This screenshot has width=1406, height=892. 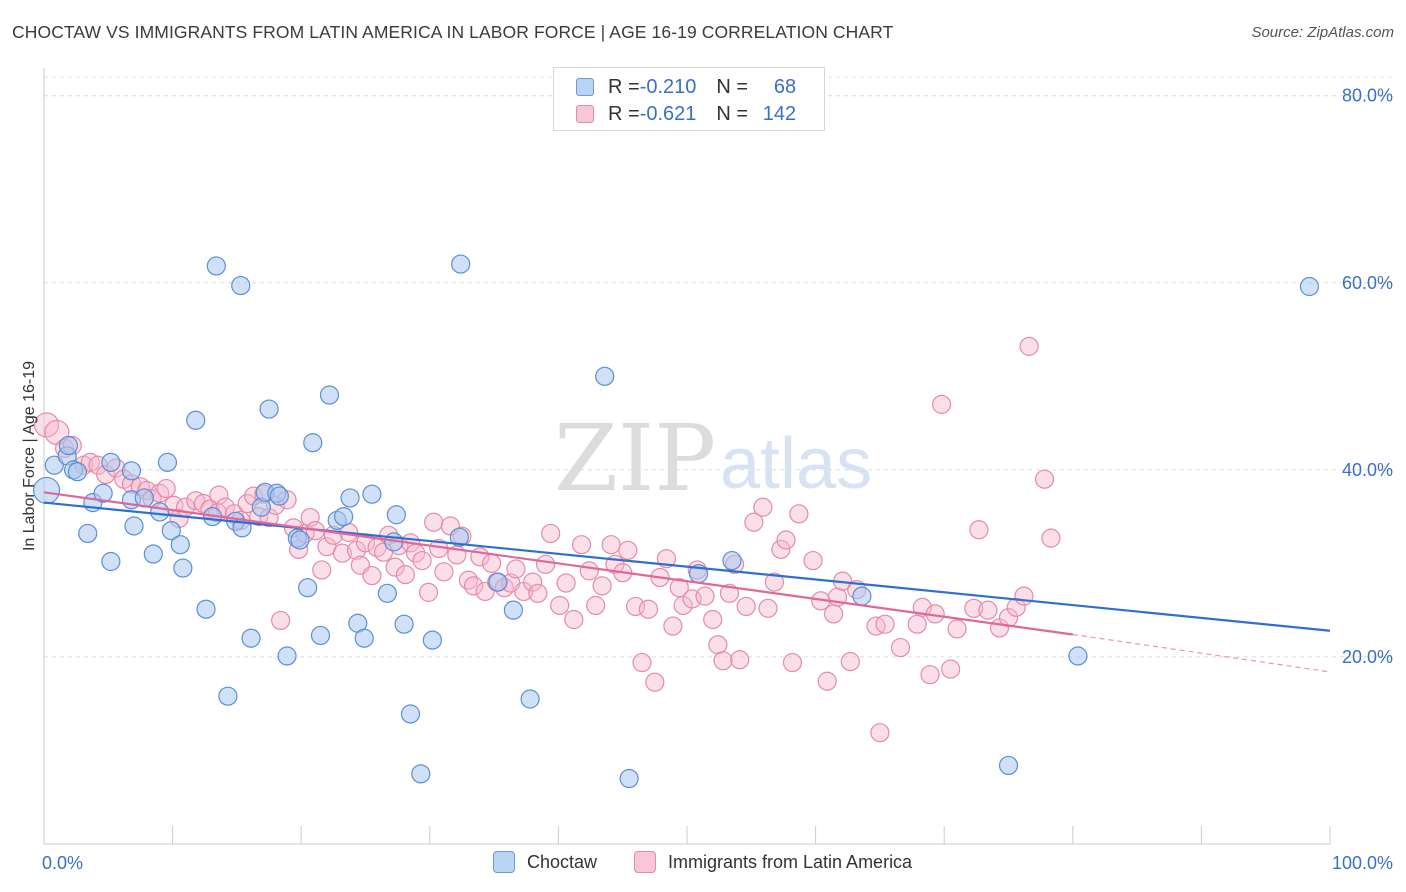 I want to click on watermark-zip: ZIP, so click(x=635, y=458).